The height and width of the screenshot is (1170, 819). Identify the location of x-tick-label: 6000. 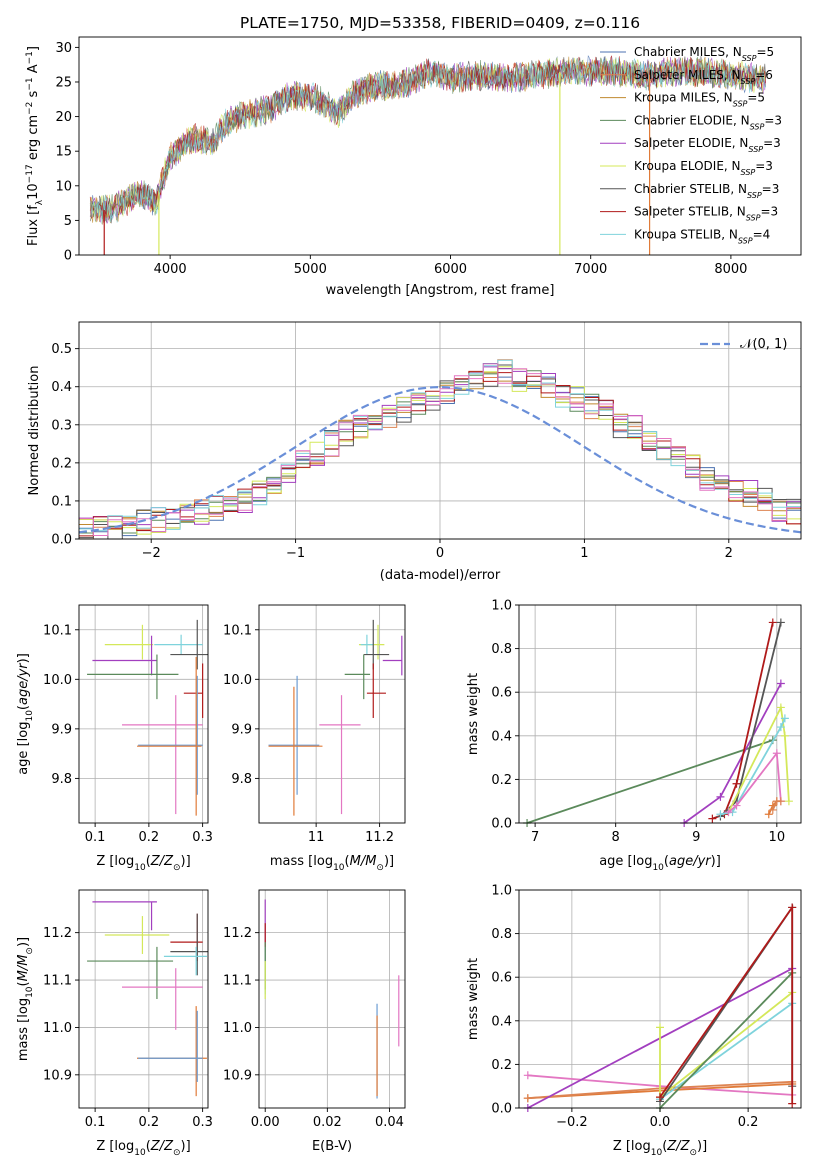
(450, 269).